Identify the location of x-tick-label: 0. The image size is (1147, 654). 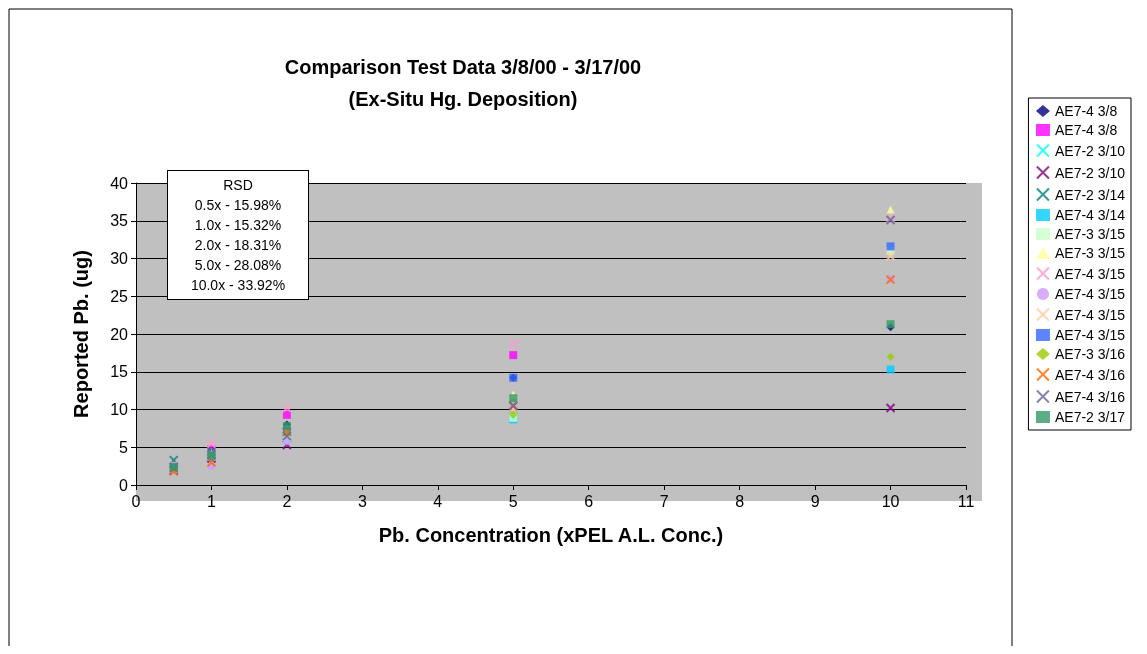
(136, 501).